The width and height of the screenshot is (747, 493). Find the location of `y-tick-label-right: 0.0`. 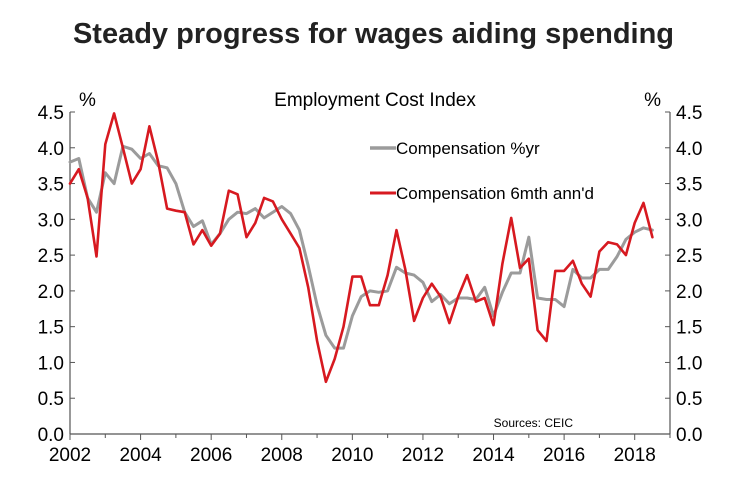

y-tick-label-right: 0.0 is located at coordinates (689, 435).